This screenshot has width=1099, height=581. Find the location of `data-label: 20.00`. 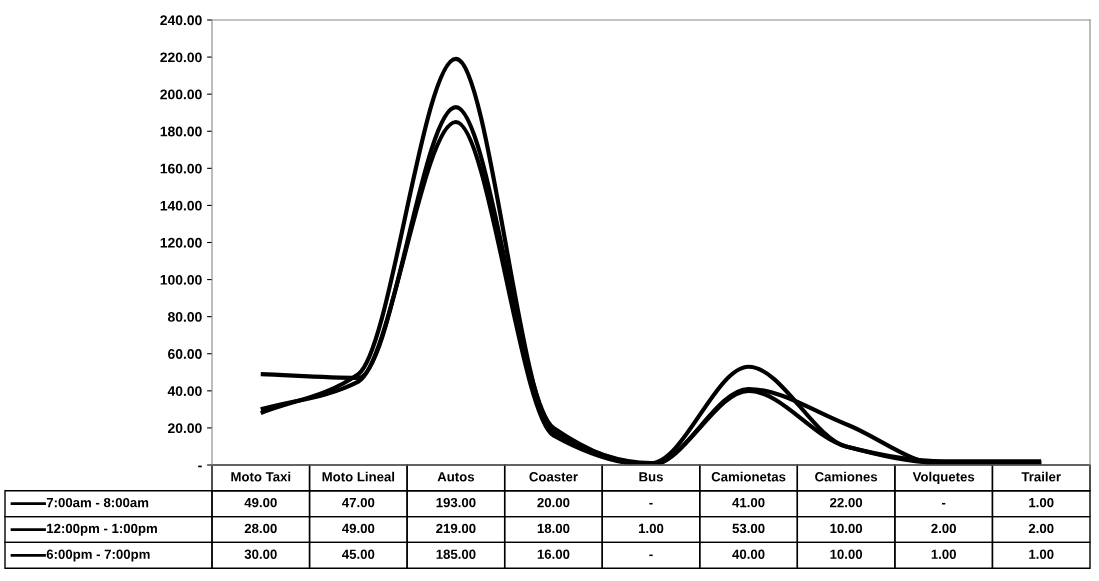

data-label: 20.00 is located at coordinates (553, 502).